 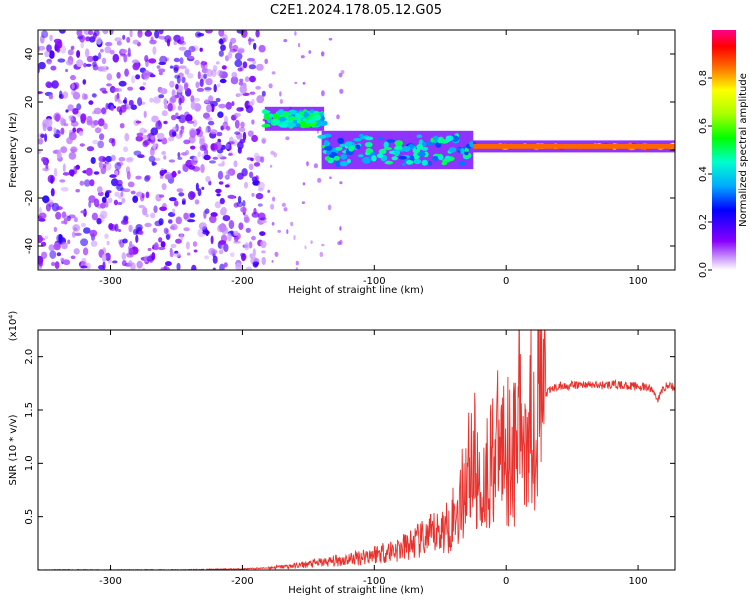 What do you see at coordinates (506, 281) in the screenshot?
I see `x-tick-label: 0` at bounding box center [506, 281].